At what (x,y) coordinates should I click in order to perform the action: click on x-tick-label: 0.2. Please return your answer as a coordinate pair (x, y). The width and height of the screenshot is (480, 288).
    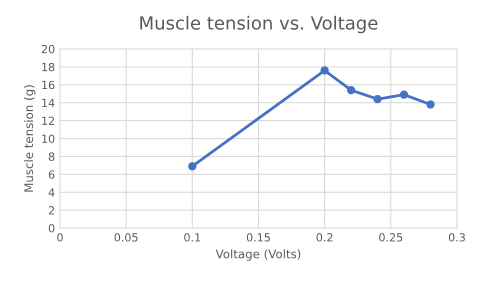
    Looking at the image, I should click on (324, 237).